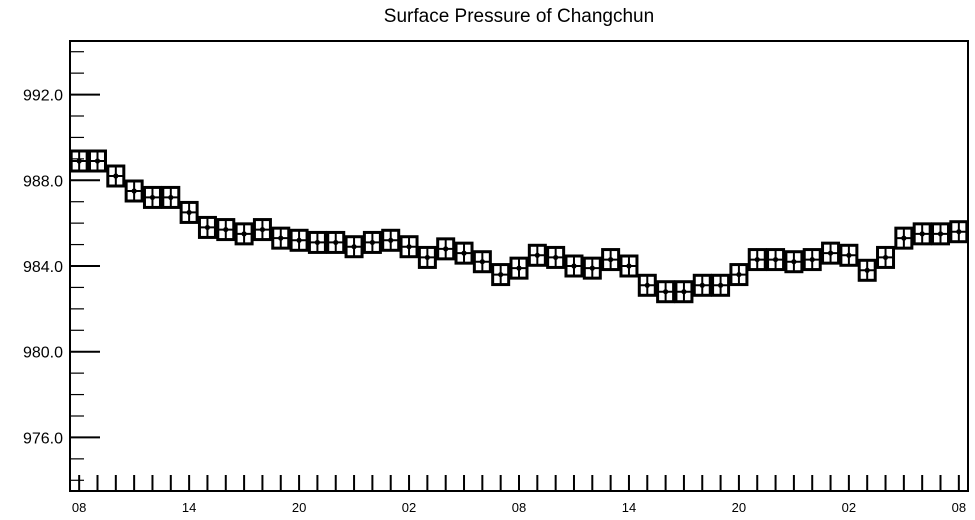 The height and width of the screenshot is (520, 975). I want to click on y-tick-label: 992.0, so click(43, 96).